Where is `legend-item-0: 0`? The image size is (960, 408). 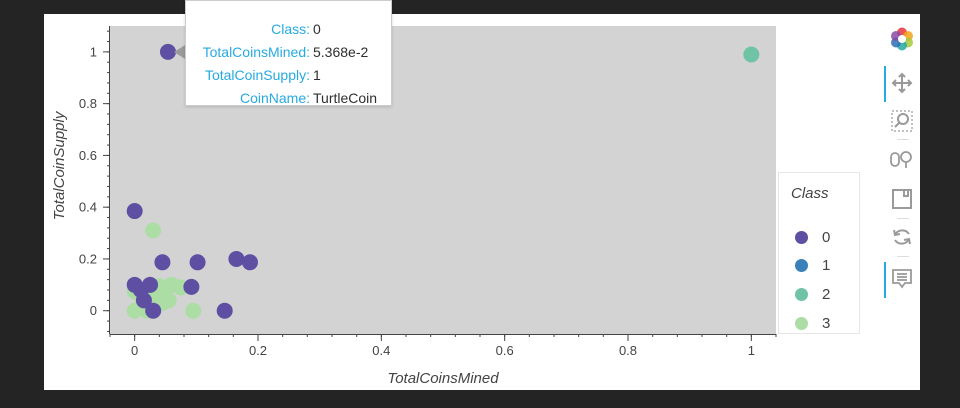 legend-item-0: 0 is located at coordinates (812, 237).